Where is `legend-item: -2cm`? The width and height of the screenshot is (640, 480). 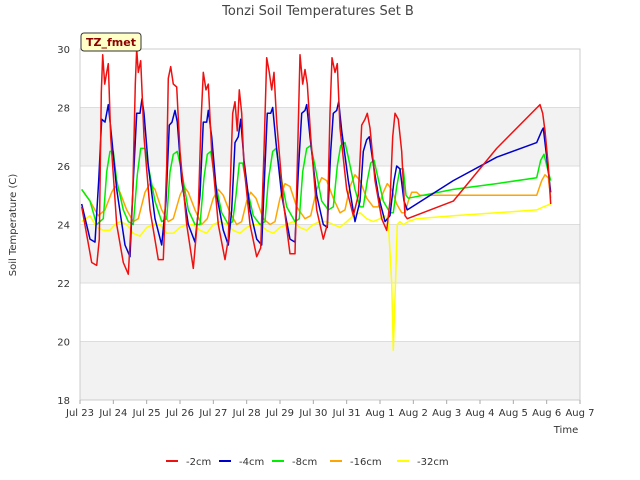 legend-item: -2cm is located at coordinates (188, 462).